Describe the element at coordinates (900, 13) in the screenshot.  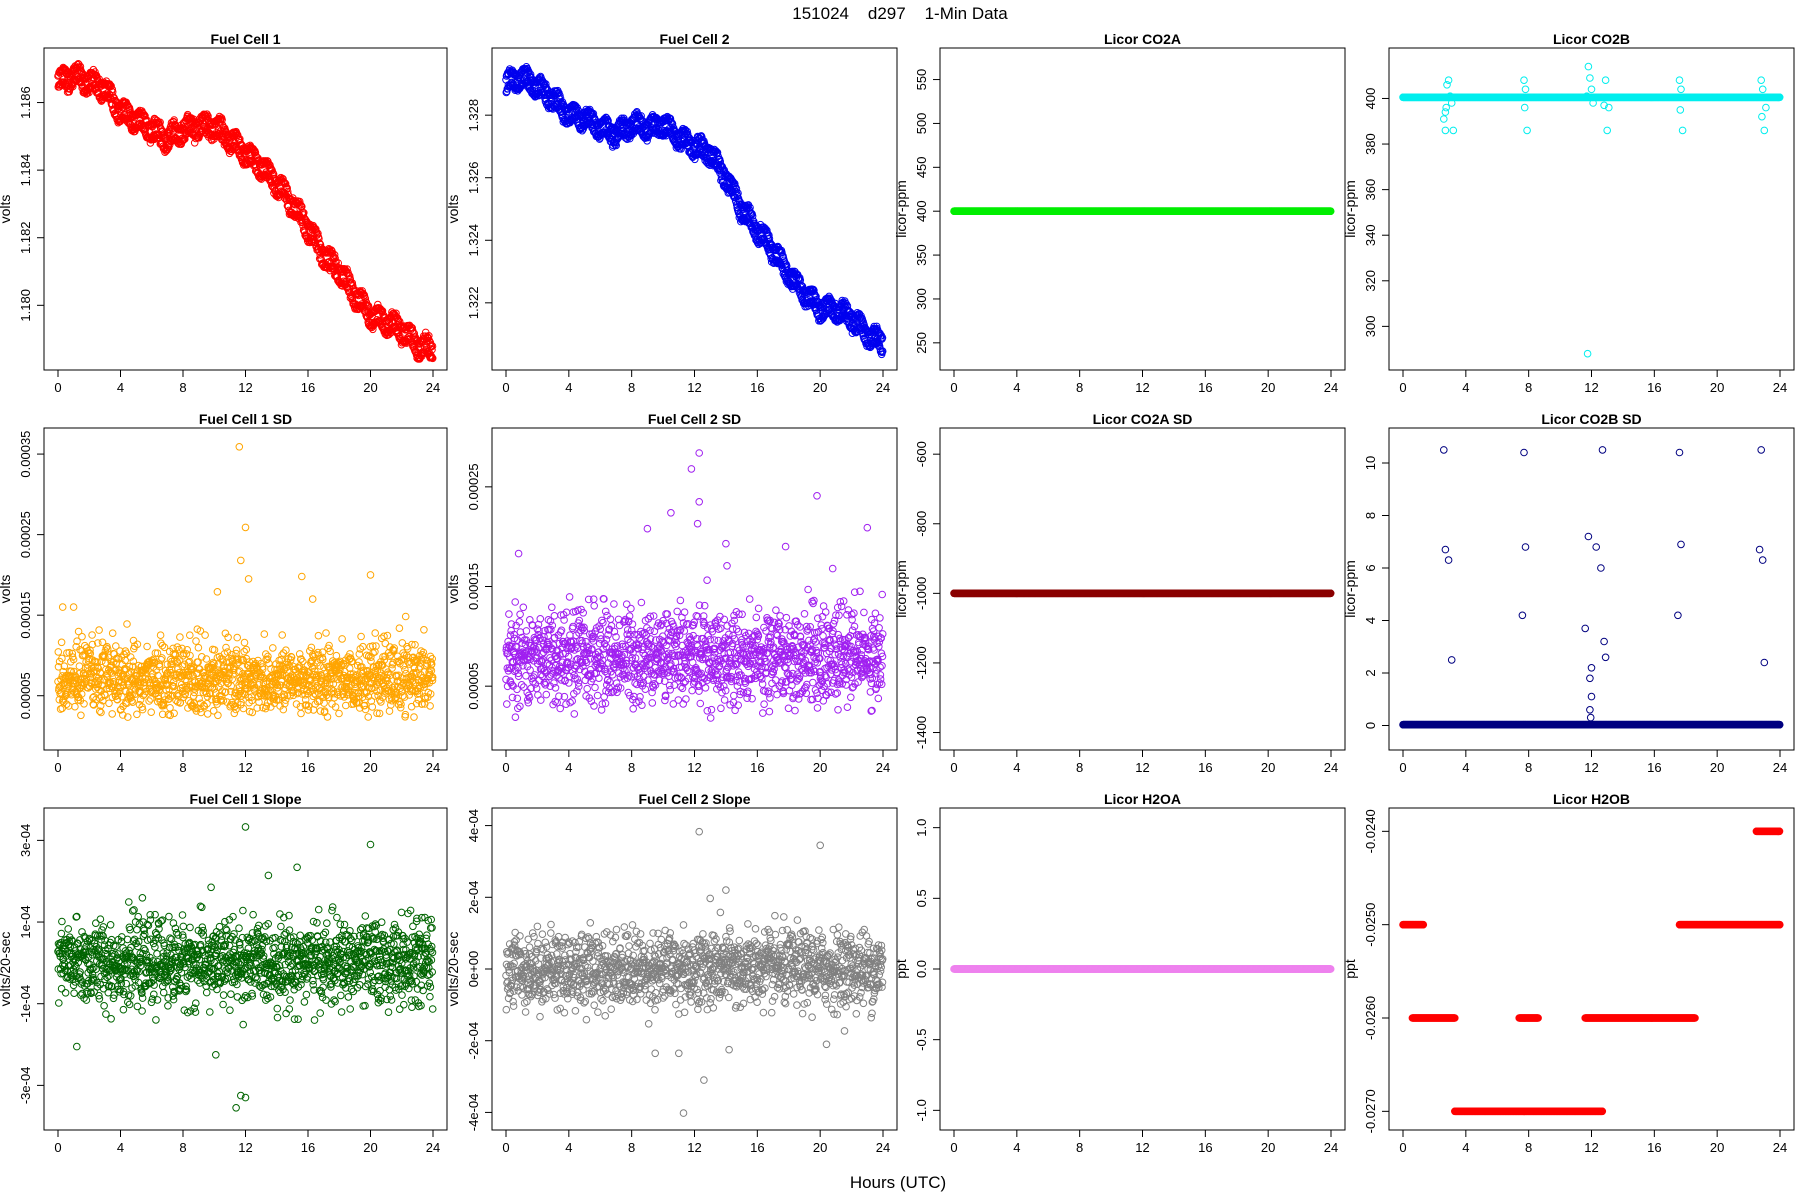
I see `figure-title: 151024 d297 1-Min Data` at that location.